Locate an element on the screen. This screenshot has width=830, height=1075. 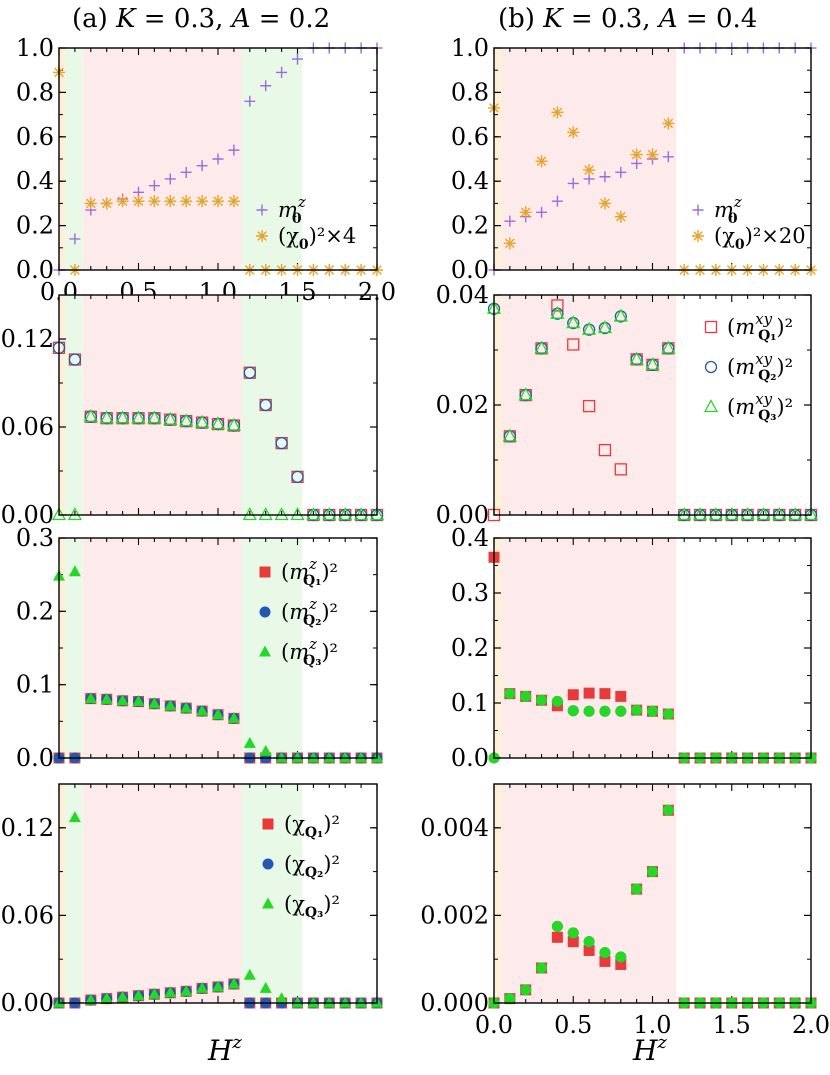
panel-b4: 0.000 0.002 0.004 0.0 0.5 1.0 1.5 2.0 is located at coordinates (625, 911).